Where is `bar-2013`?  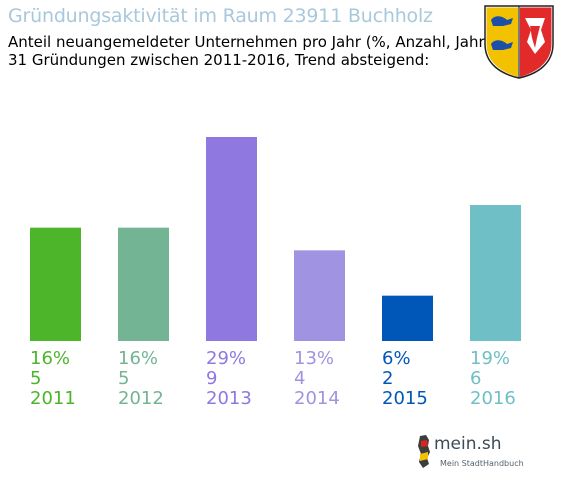
bar-2013 is located at coordinates (231, 239).